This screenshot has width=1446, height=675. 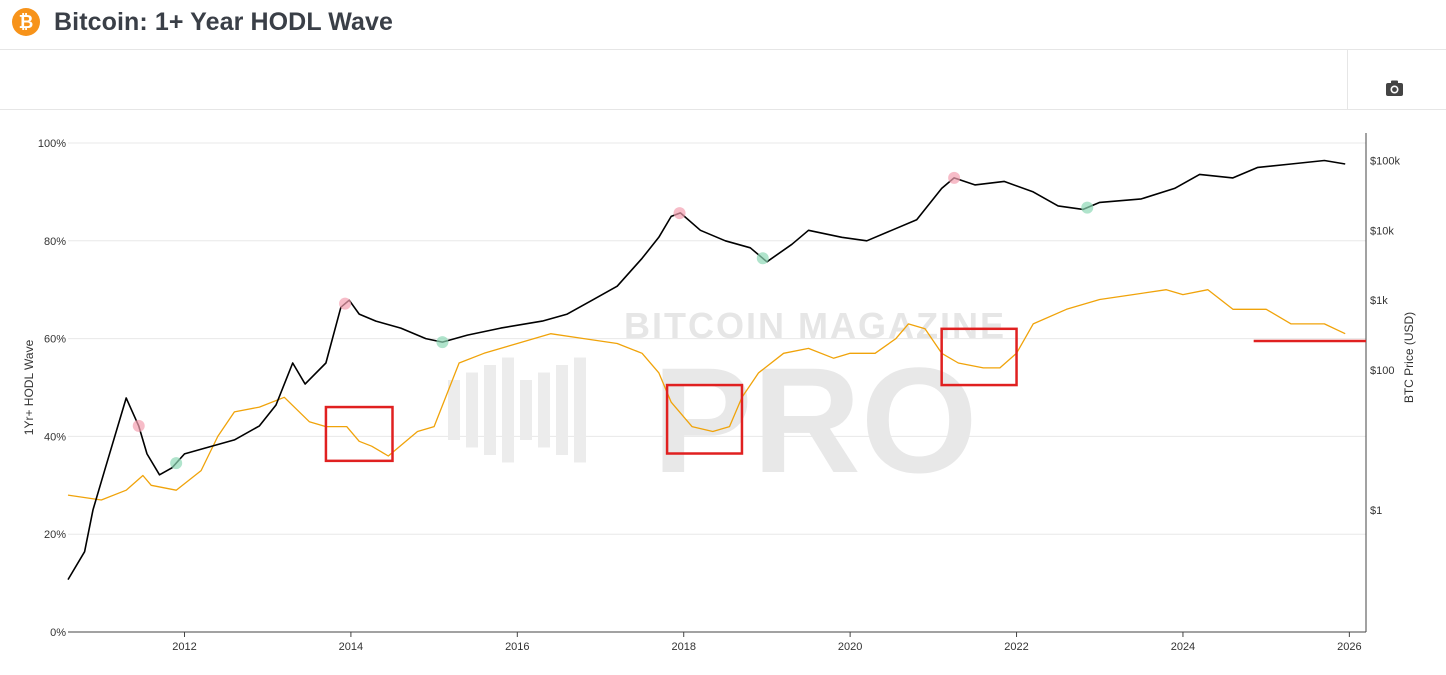 I want to click on x-tick-label: 2018, so click(x=683, y=647).